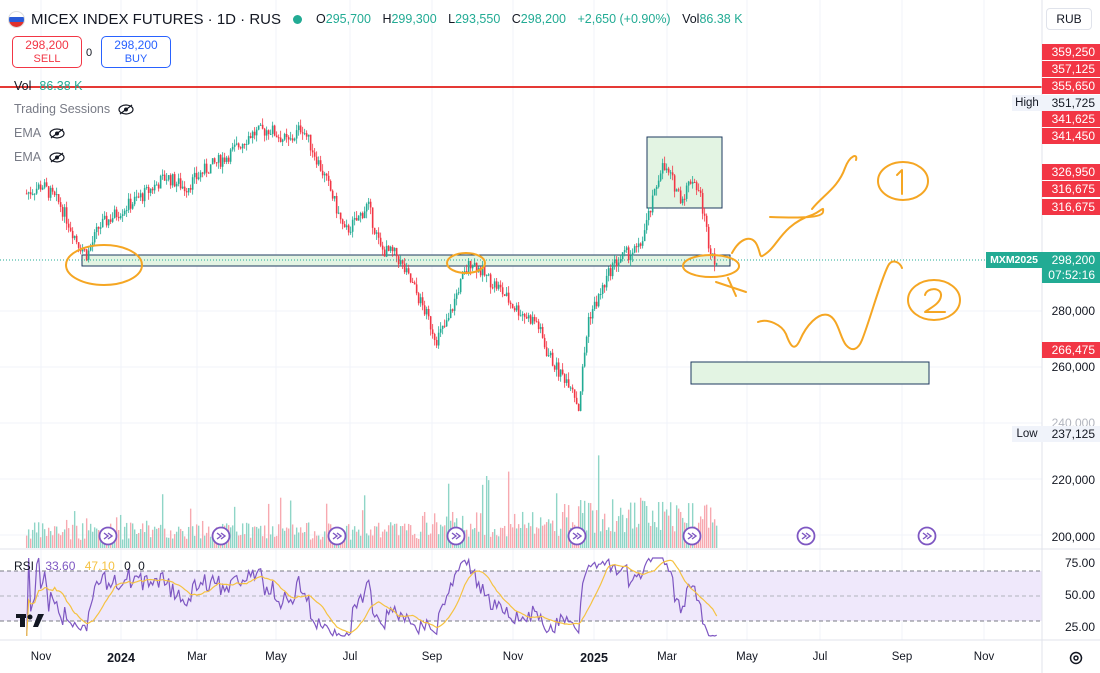 Image resolution: width=1100 pixels, height=673 pixels. I want to click on rsi-pane, so click(521, 597).